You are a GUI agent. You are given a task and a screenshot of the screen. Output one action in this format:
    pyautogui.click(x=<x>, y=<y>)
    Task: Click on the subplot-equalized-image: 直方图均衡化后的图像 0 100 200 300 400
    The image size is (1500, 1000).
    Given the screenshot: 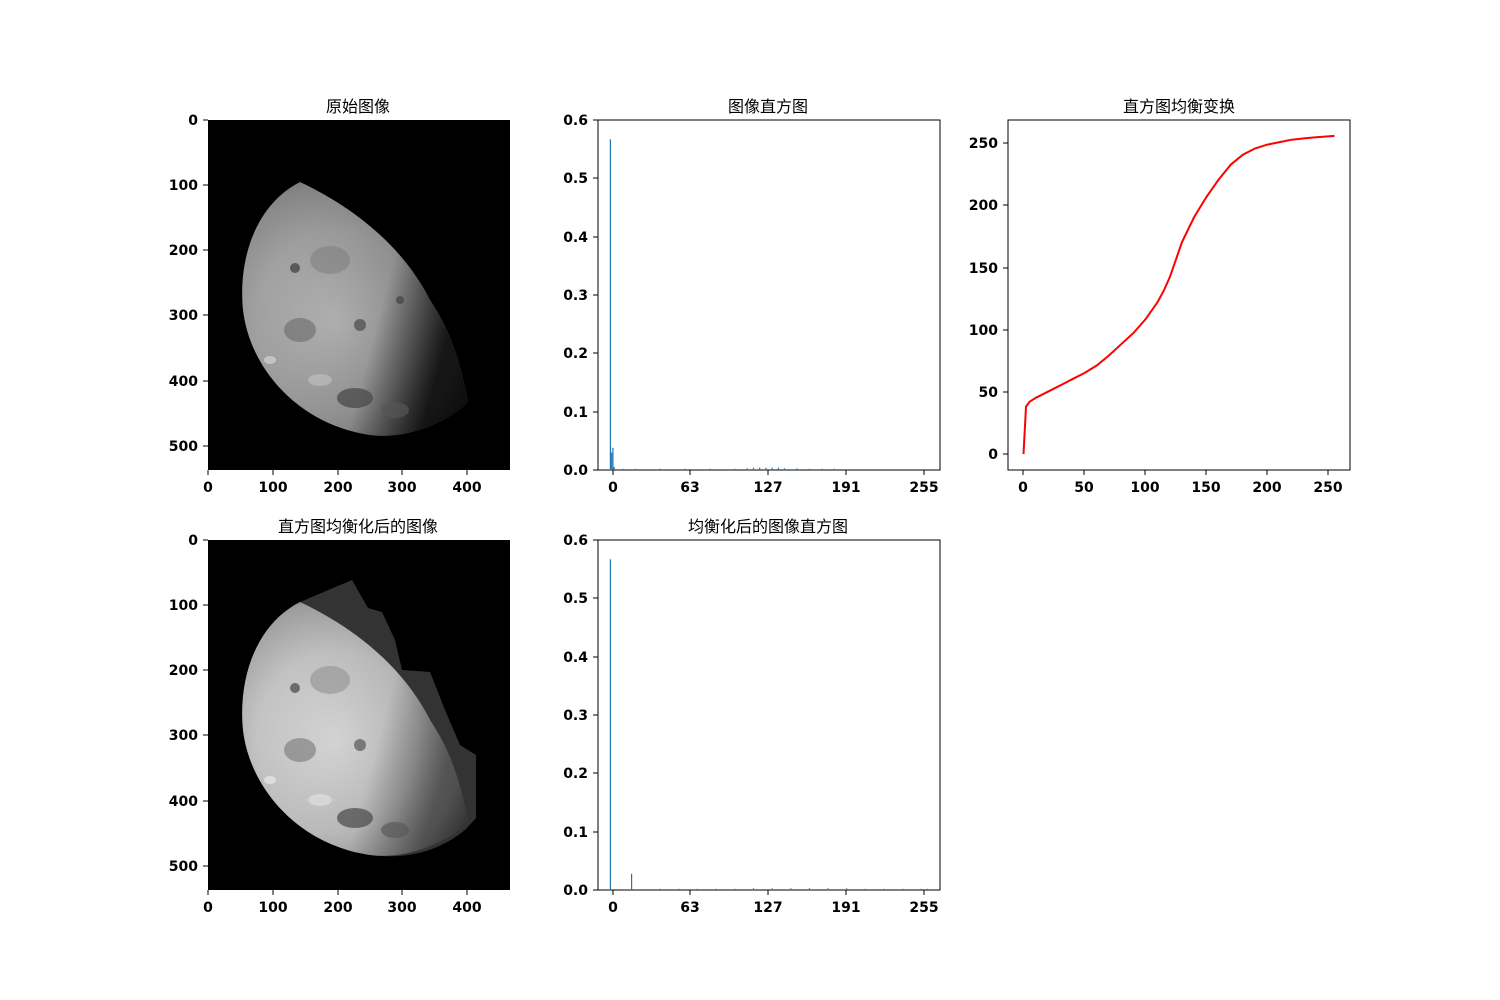 What is the action you would take?
    pyautogui.click(x=339, y=716)
    